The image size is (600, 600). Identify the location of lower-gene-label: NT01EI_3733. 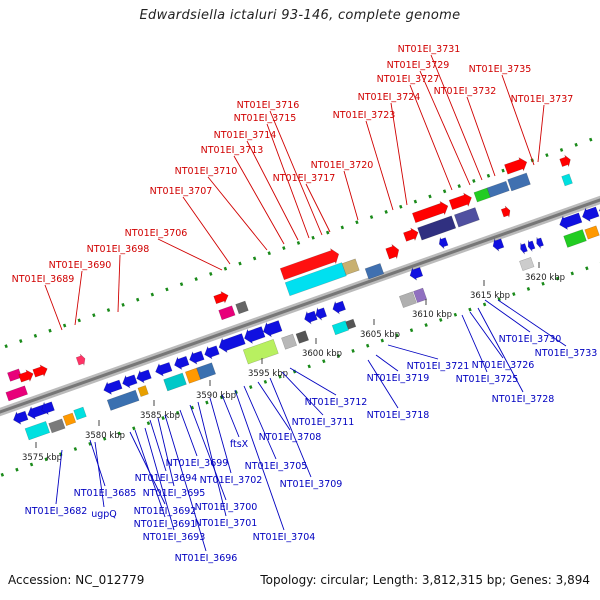
(566, 353).